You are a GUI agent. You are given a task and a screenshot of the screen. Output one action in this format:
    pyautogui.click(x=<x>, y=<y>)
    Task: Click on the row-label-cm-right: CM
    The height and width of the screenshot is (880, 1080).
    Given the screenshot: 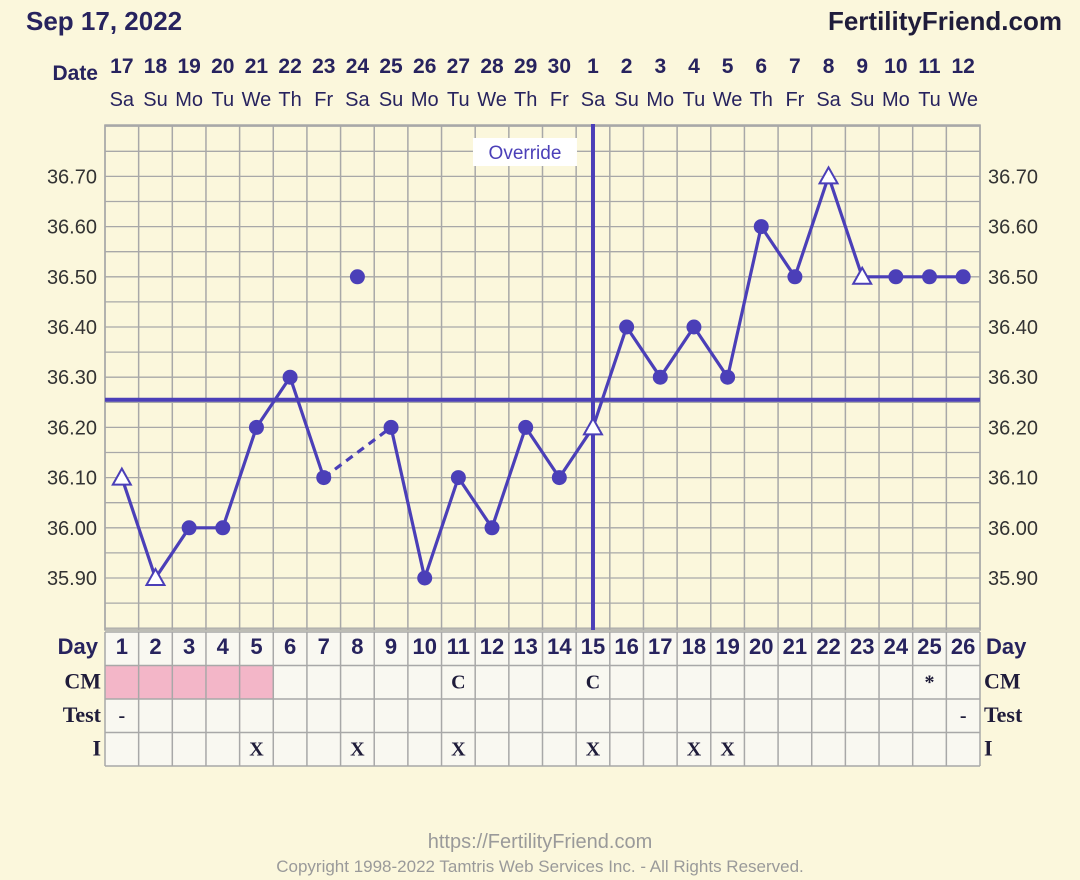 What is the action you would take?
    pyautogui.click(x=1002, y=681)
    